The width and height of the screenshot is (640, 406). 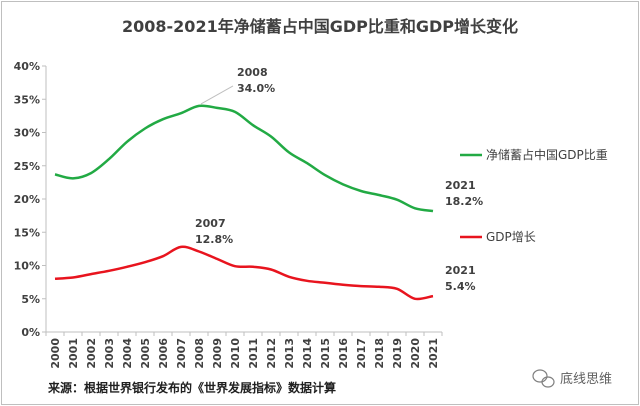 What do you see at coordinates (464, 201) in the screenshot?
I see `annotation-value: 18.2%` at bounding box center [464, 201].